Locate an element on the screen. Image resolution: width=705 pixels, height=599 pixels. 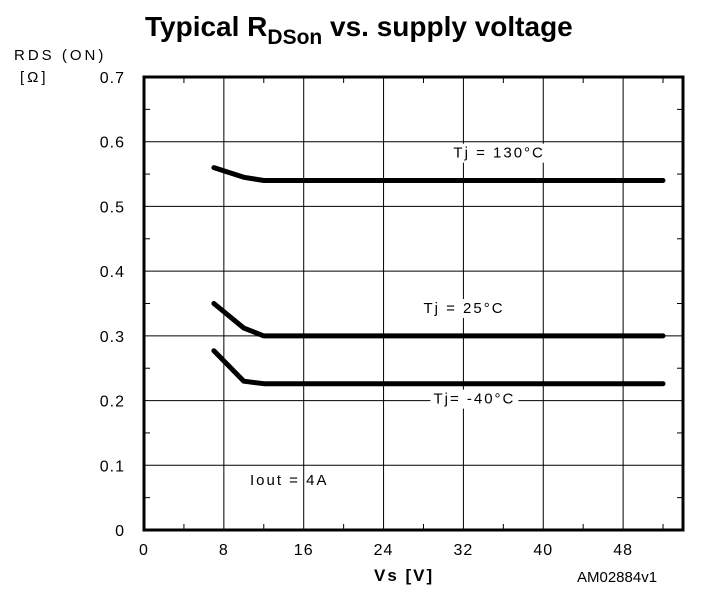
series-label-0: Tj = 130°C is located at coordinates (498, 153).